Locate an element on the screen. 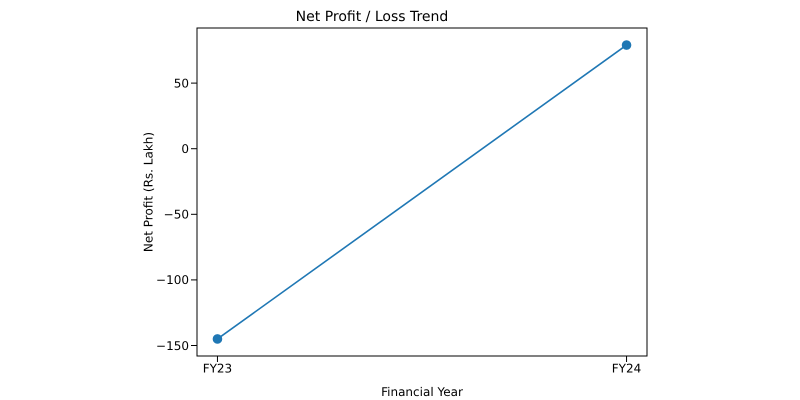 Image resolution: width=800 pixels, height=400 pixels. y-tick-label: −100 is located at coordinates (172, 280).